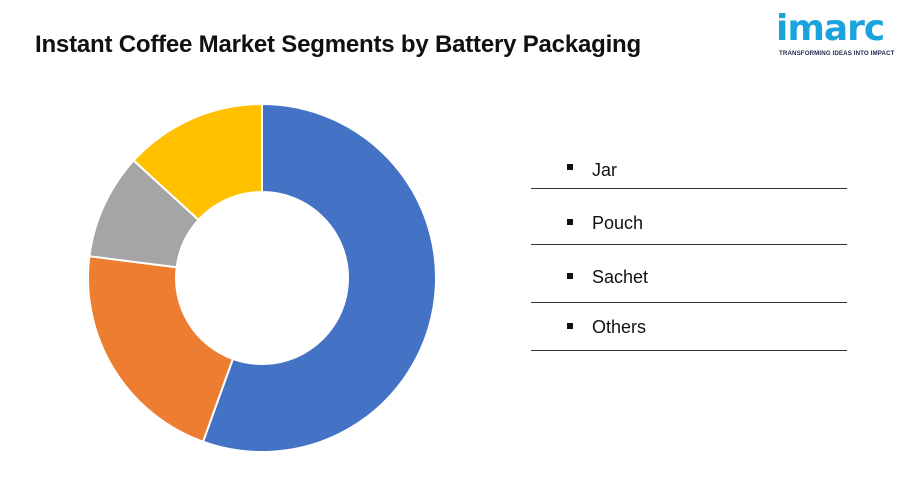  I want to click on imarc-logo: imarc TRANSFORMING IDEAS INTO IMPACT, so click(834, 34).